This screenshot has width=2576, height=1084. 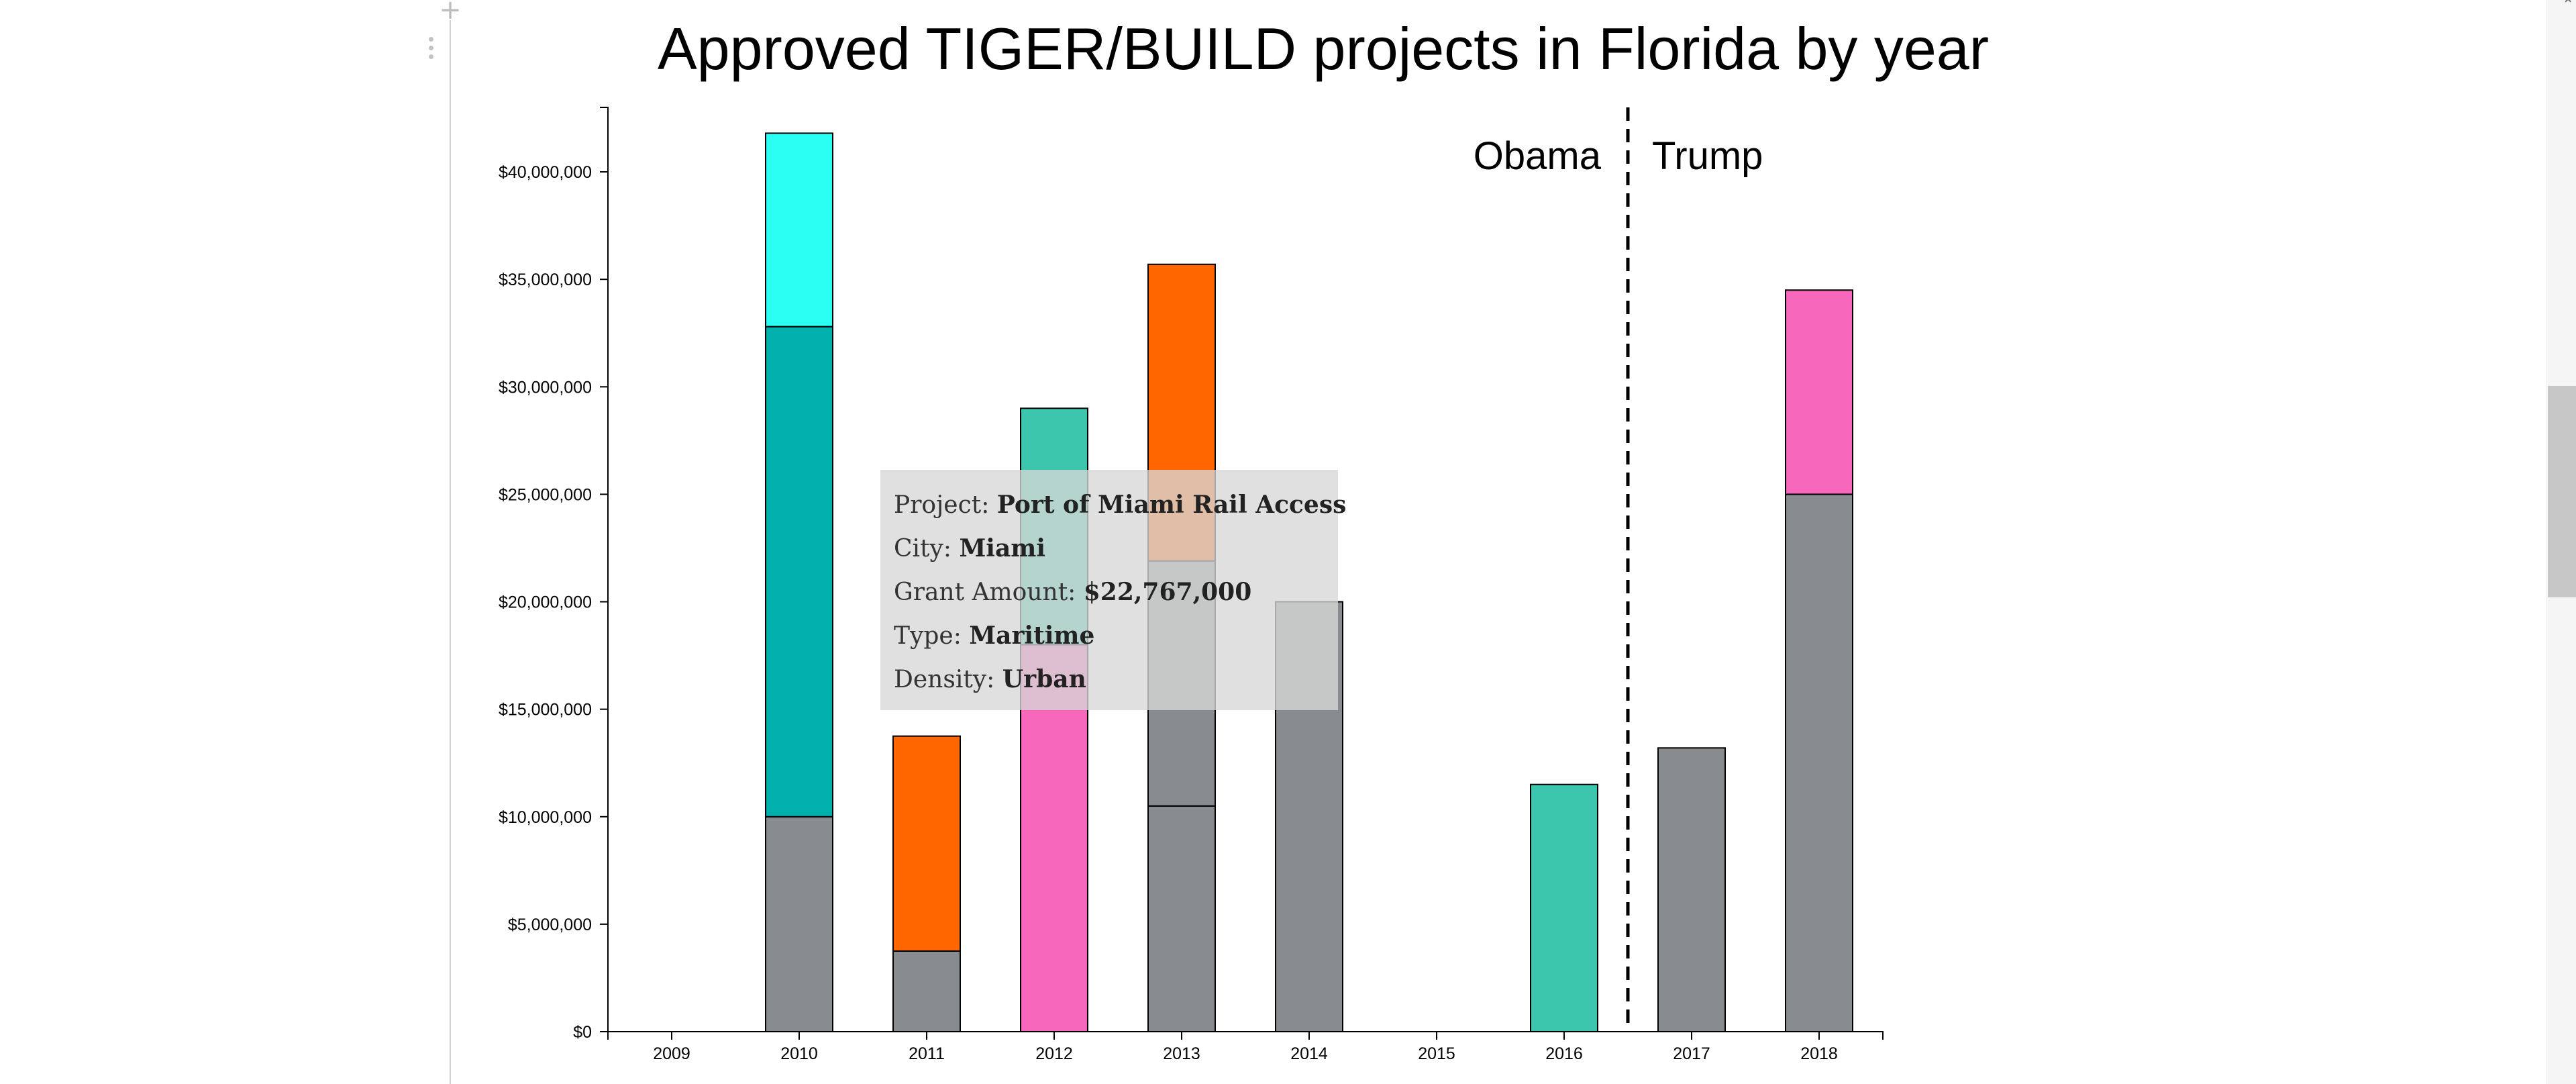 What do you see at coordinates (799, 1053) in the screenshot?
I see `x-tick-label: 2010` at bounding box center [799, 1053].